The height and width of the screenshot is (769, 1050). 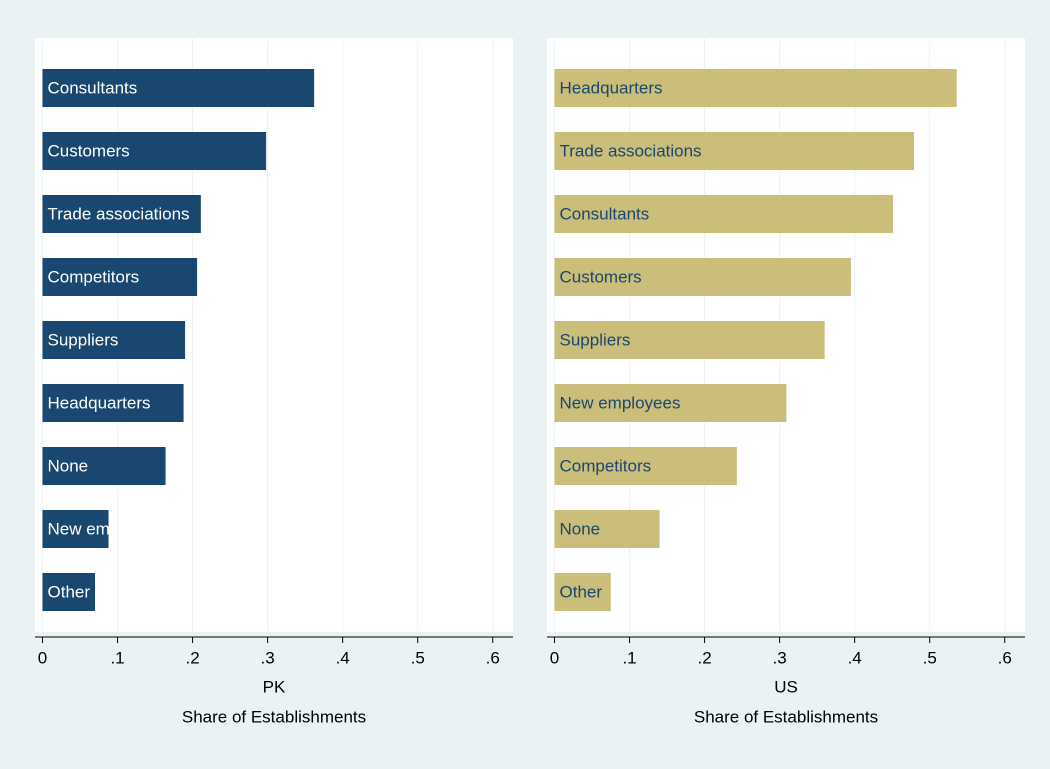 I want to click on panel-title: US, so click(x=786, y=686).